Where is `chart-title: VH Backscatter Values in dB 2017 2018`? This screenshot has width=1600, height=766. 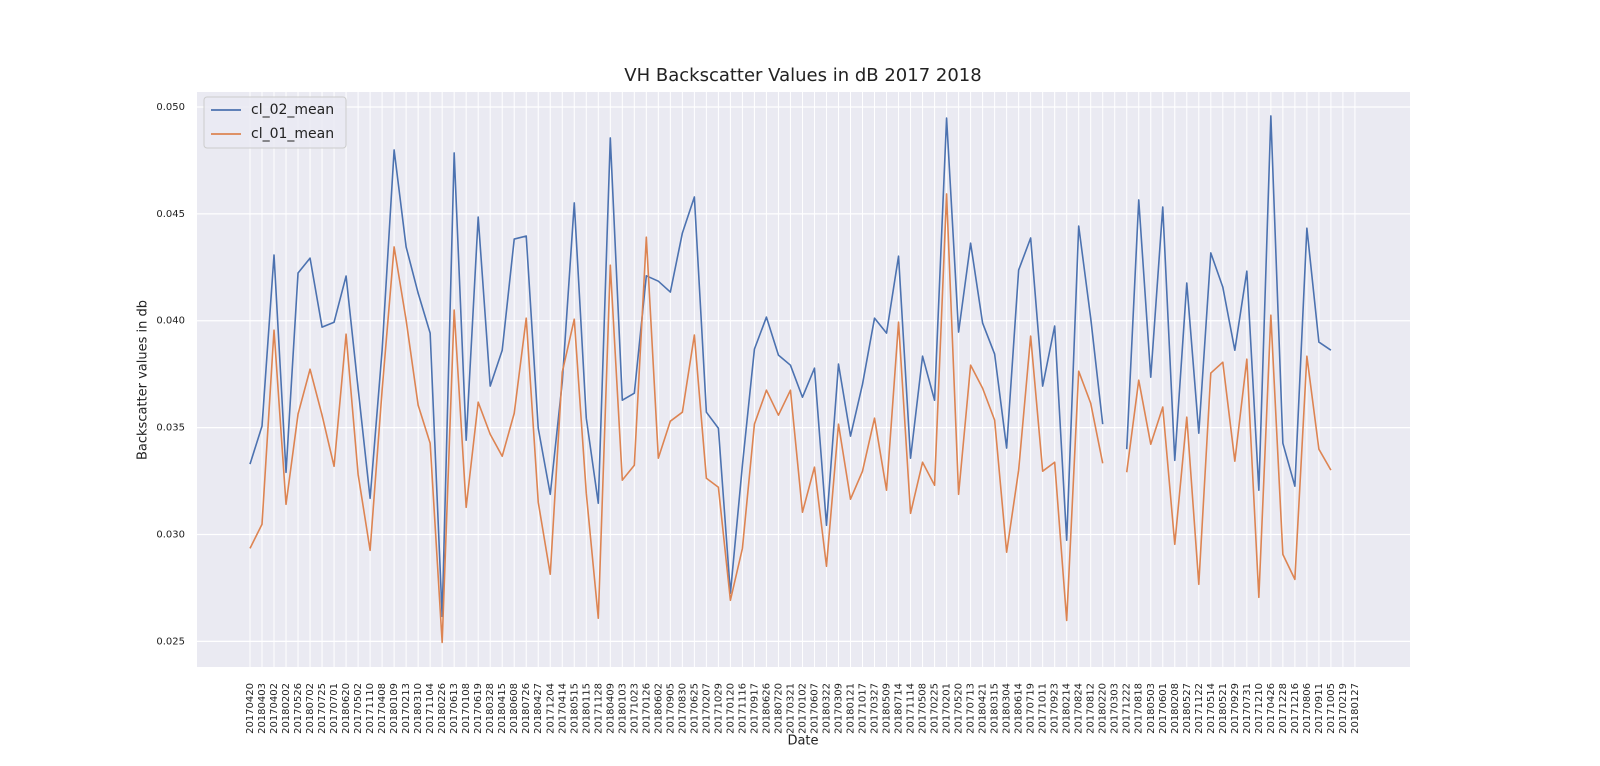
chart-title: VH Backscatter Values in dB 2017 2018 is located at coordinates (802, 75).